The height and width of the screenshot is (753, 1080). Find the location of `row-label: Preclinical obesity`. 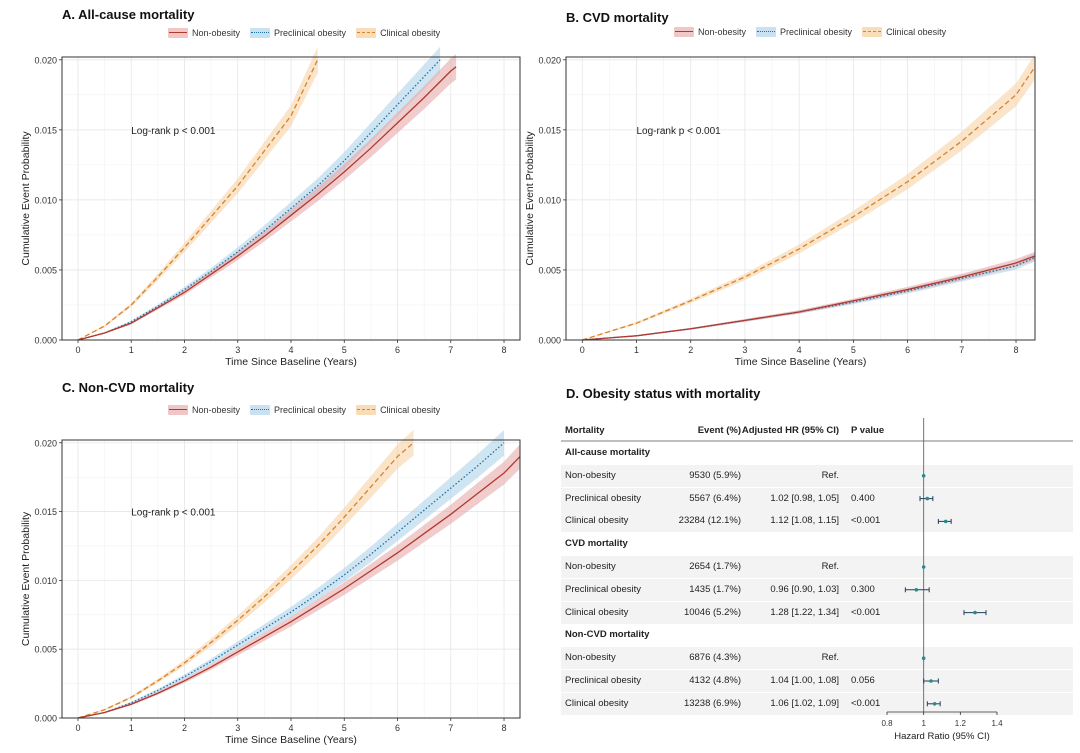

row-label: Preclinical obesity is located at coordinates (603, 589).